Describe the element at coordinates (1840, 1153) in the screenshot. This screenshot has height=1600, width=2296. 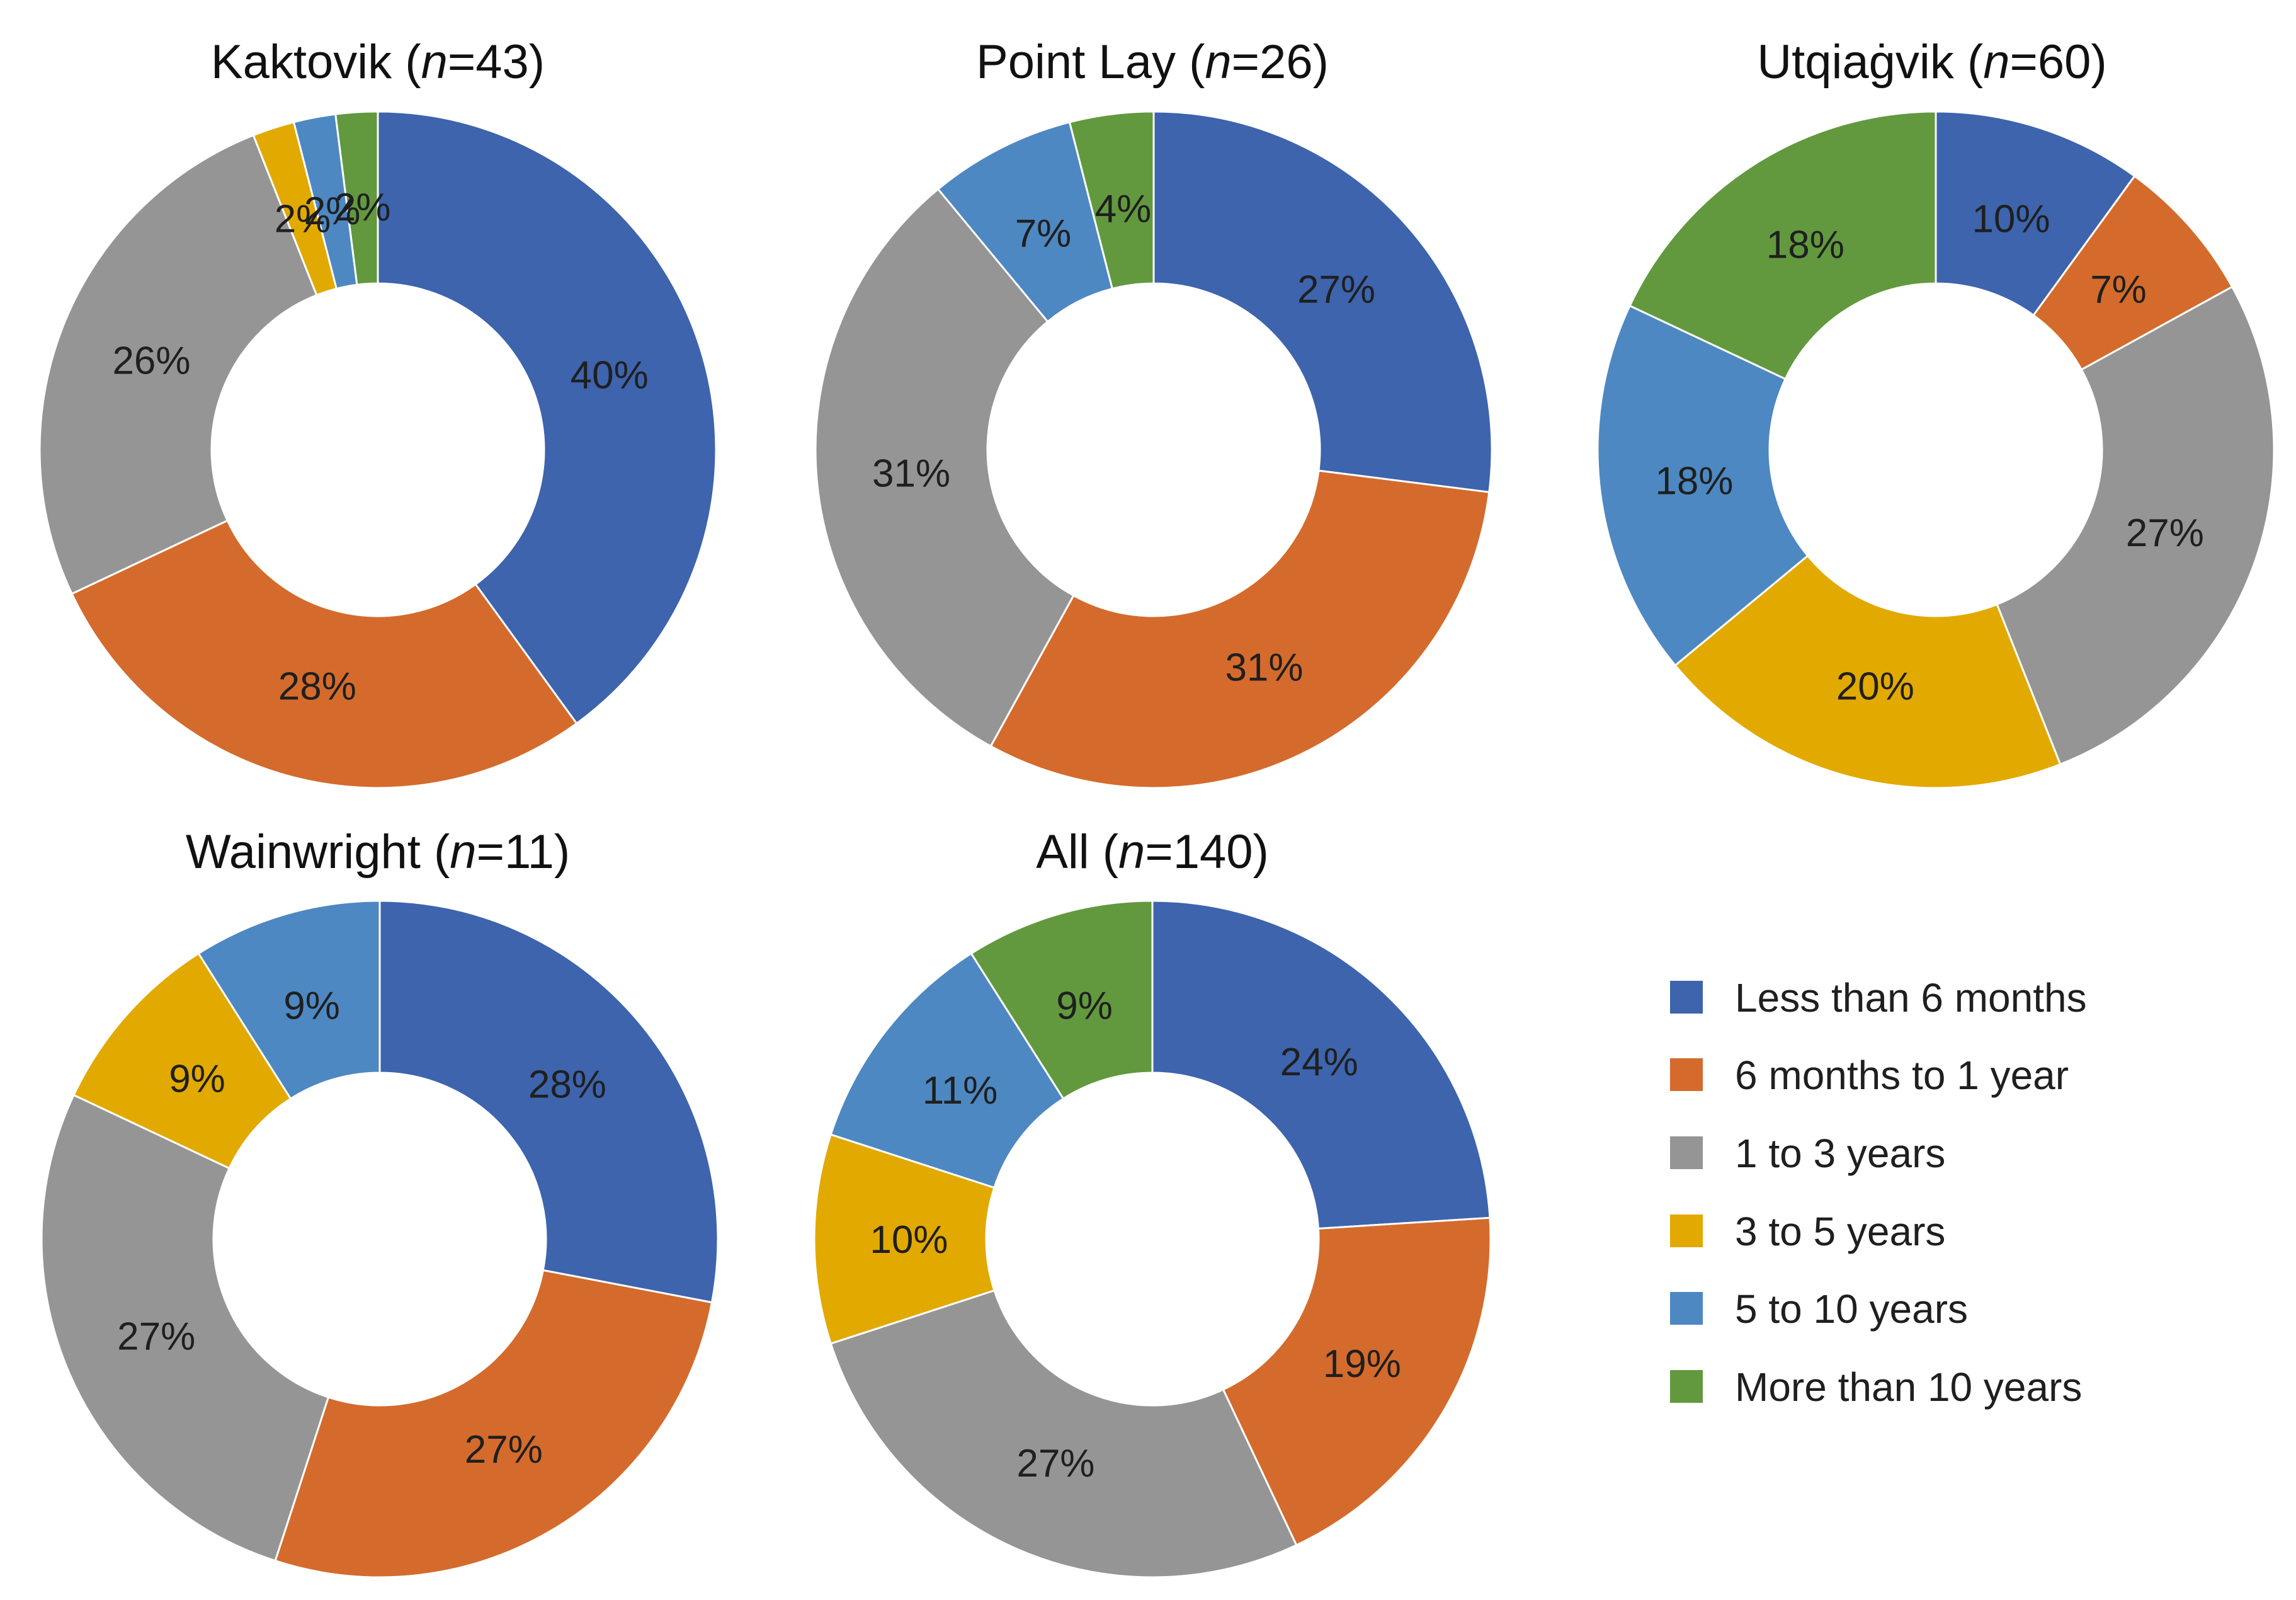
I see `legend-label: 1 to 3 years` at that location.